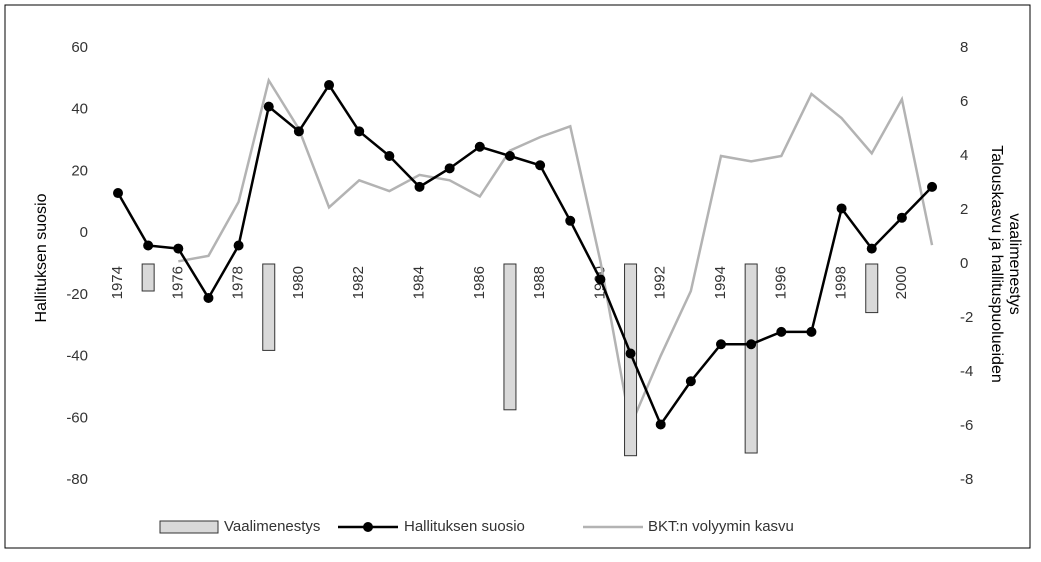  What do you see at coordinates (780, 282) in the screenshot?
I see `x-tick-label: 1996` at bounding box center [780, 282].